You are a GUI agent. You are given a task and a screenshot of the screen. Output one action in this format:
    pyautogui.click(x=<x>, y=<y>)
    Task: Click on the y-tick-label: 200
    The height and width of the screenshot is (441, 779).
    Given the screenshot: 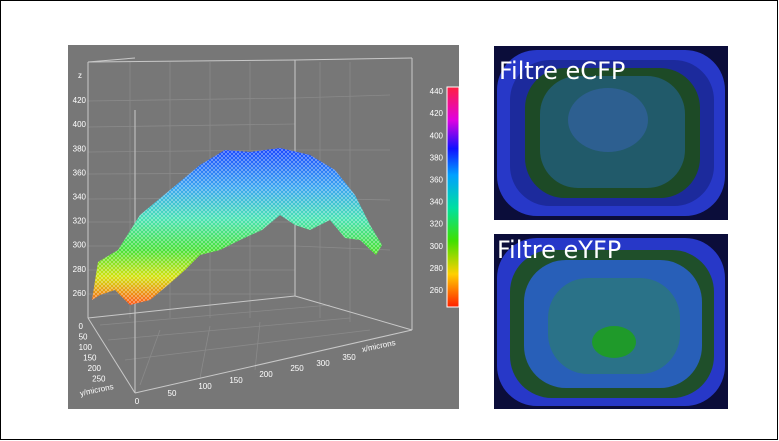 What is the action you would take?
    pyautogui.click(x=95, y=368)
    